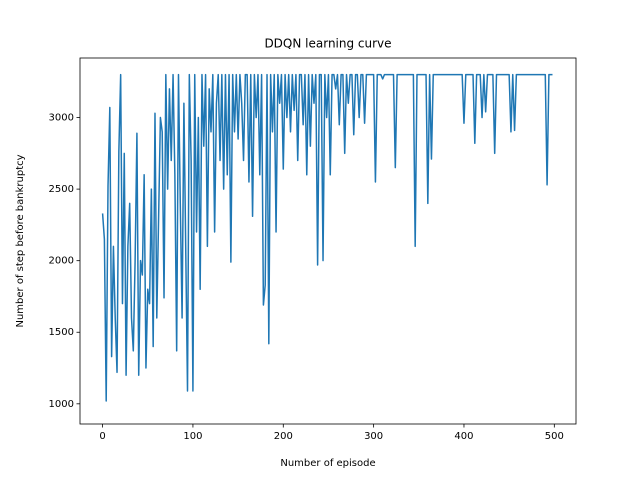 The height and width of the screenshot is (480, 640). What do you see at coordinates (463, 436) in the screenshot?
I see `x-tick-label: 400` at bounding box center [463, 436].